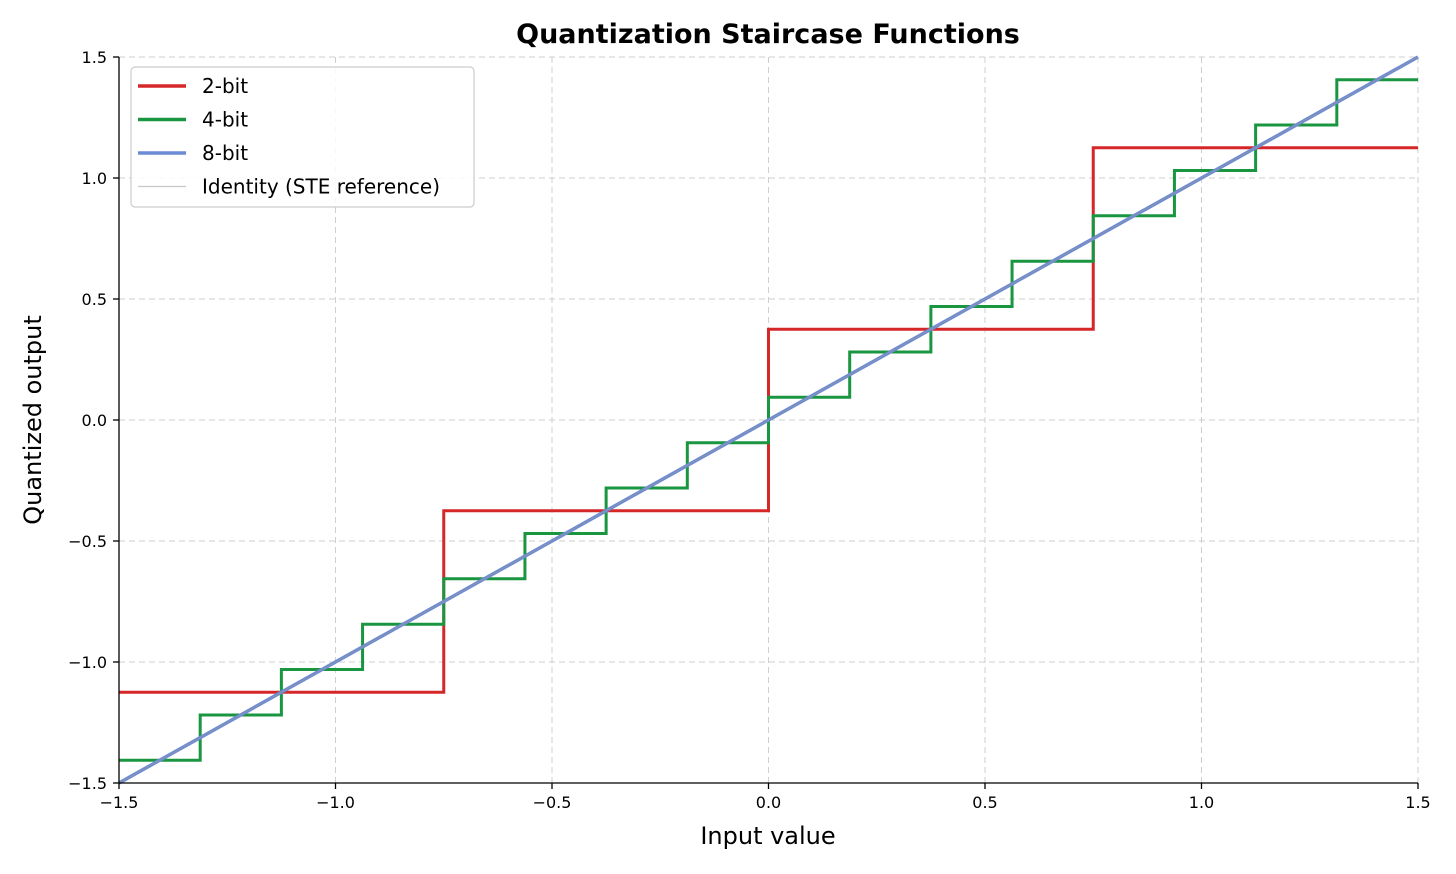 The height and width of the screenshot is (874, 1456). I want to click on legend-box, so click(302, 137).